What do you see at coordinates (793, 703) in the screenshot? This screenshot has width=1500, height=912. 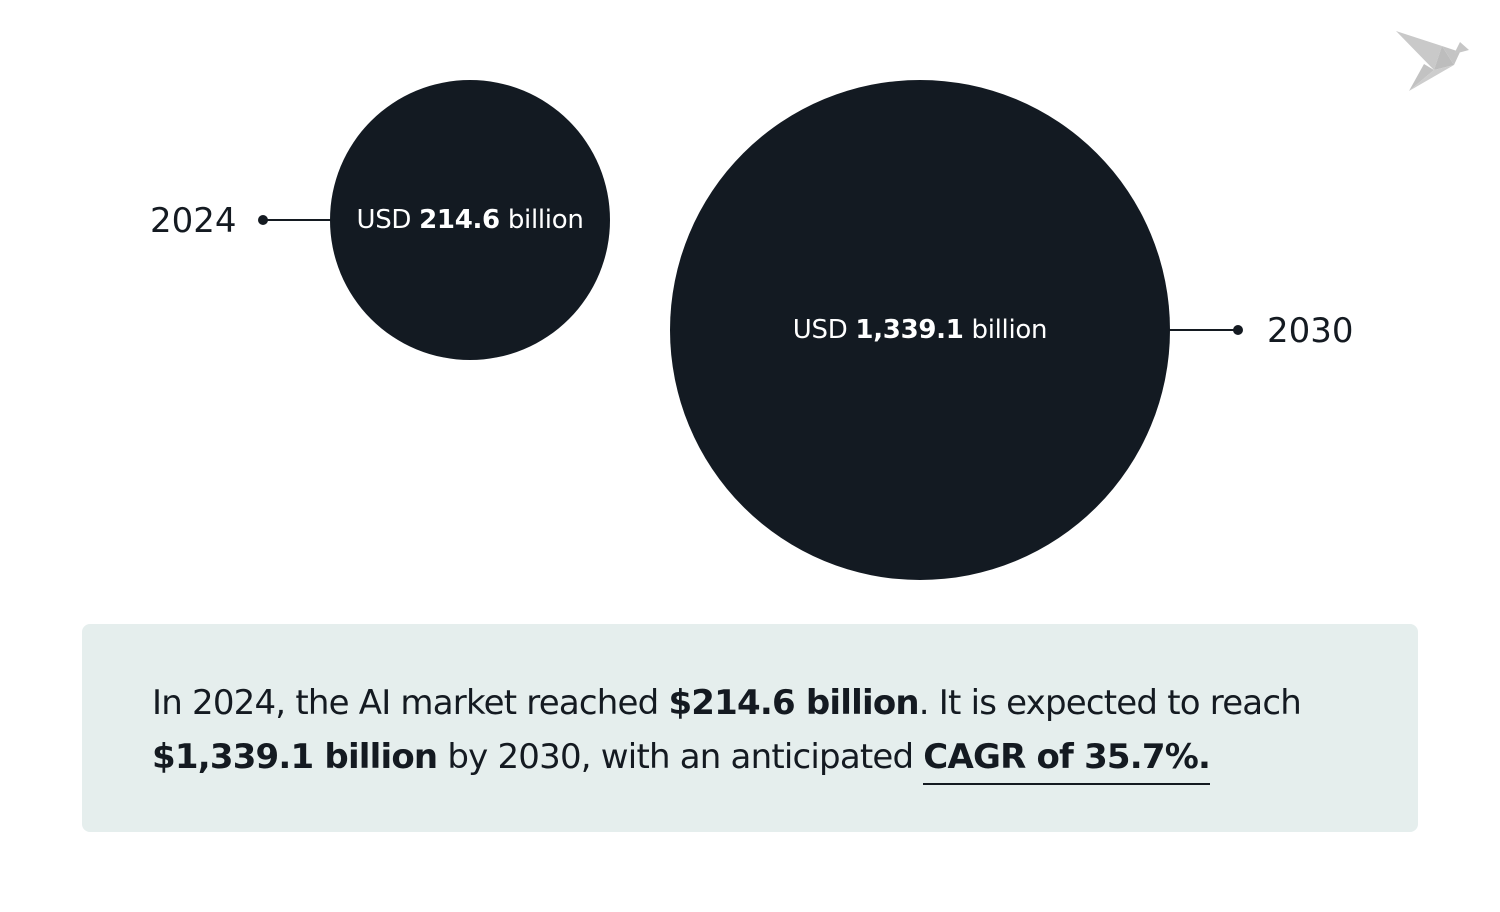 I see `summary-value-2024: $214.6 billion` at bounding box center [793, 703].